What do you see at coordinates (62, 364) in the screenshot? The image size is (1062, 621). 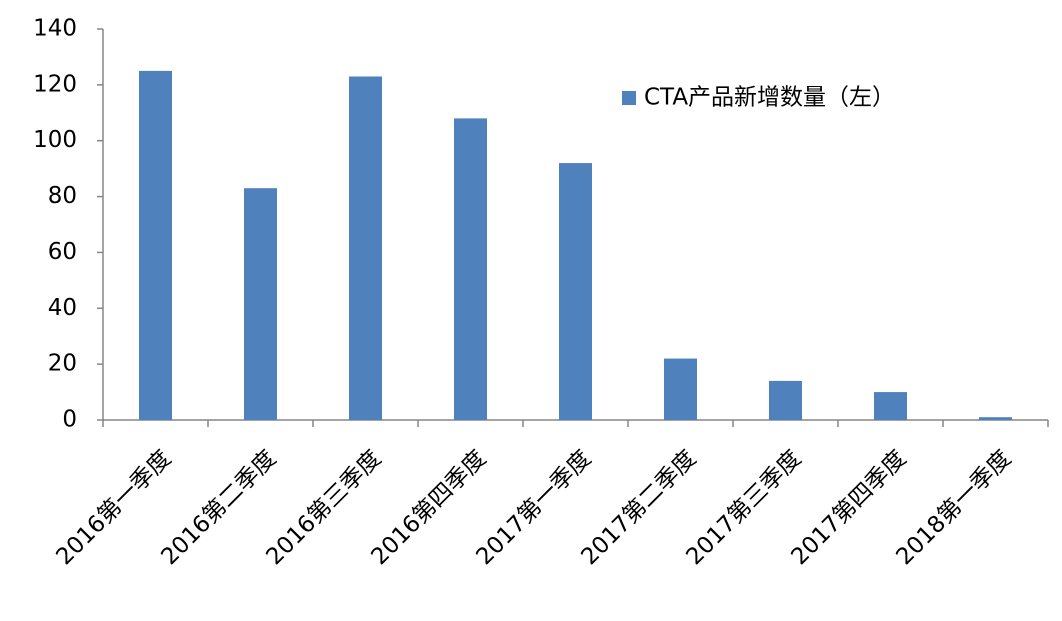 I see `y-tick-label: 20` at bounding box center [62, 364].